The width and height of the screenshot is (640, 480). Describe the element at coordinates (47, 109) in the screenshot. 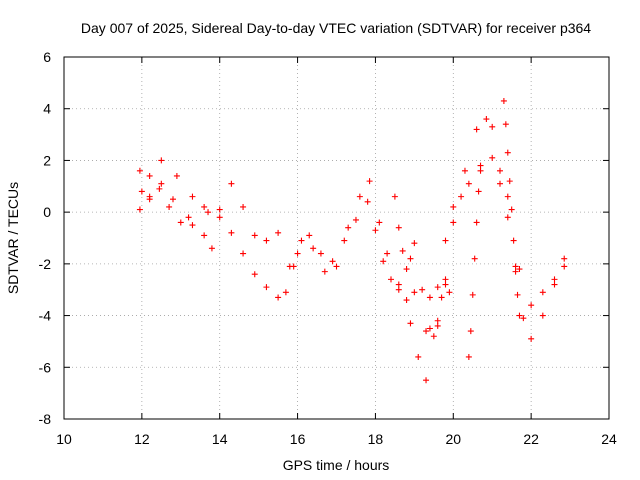

I see `y-tick-label: 4` at that location.